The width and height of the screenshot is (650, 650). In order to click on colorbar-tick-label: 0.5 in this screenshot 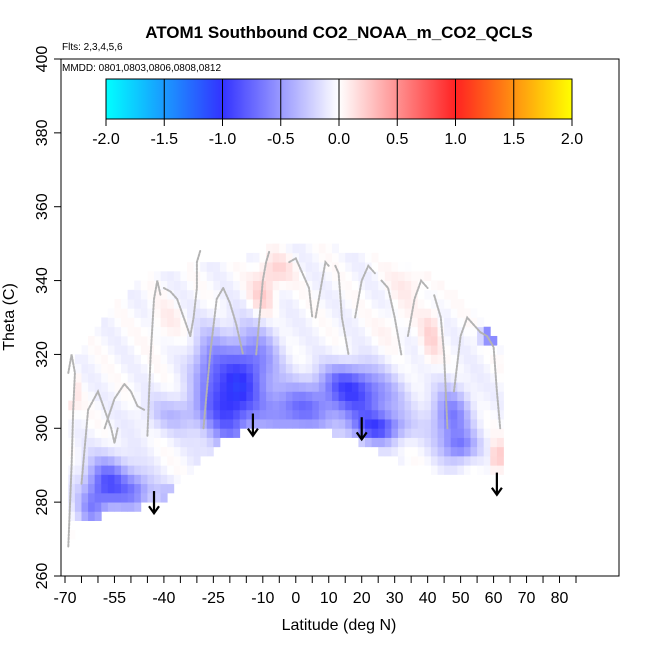, I will do `click(397, 139)`.